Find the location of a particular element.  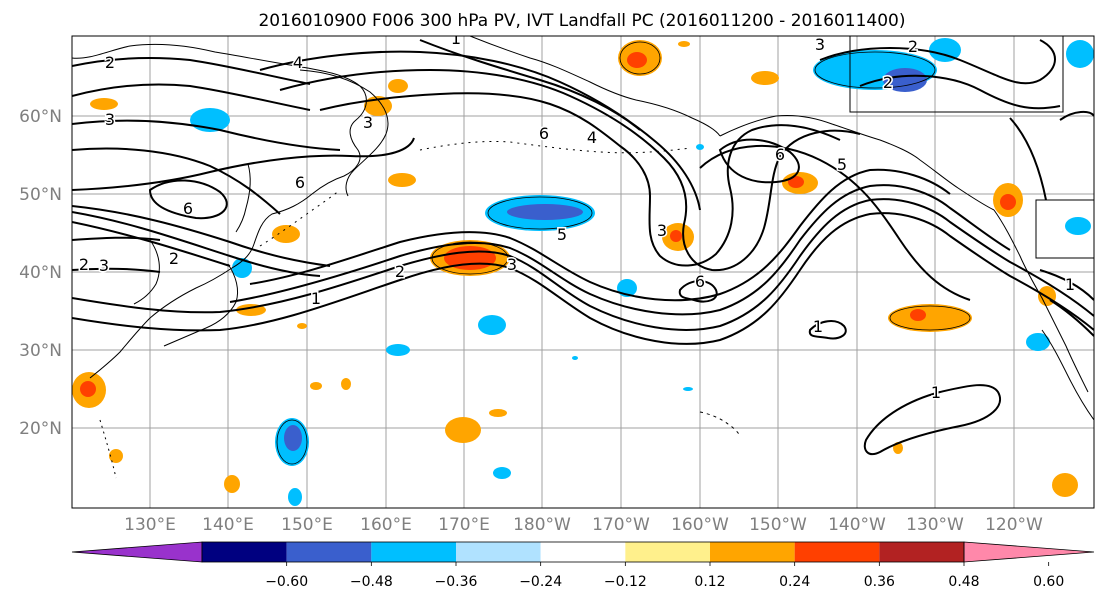

colorbar-tick-label: −0.12 is located at coordinates (625, 582).